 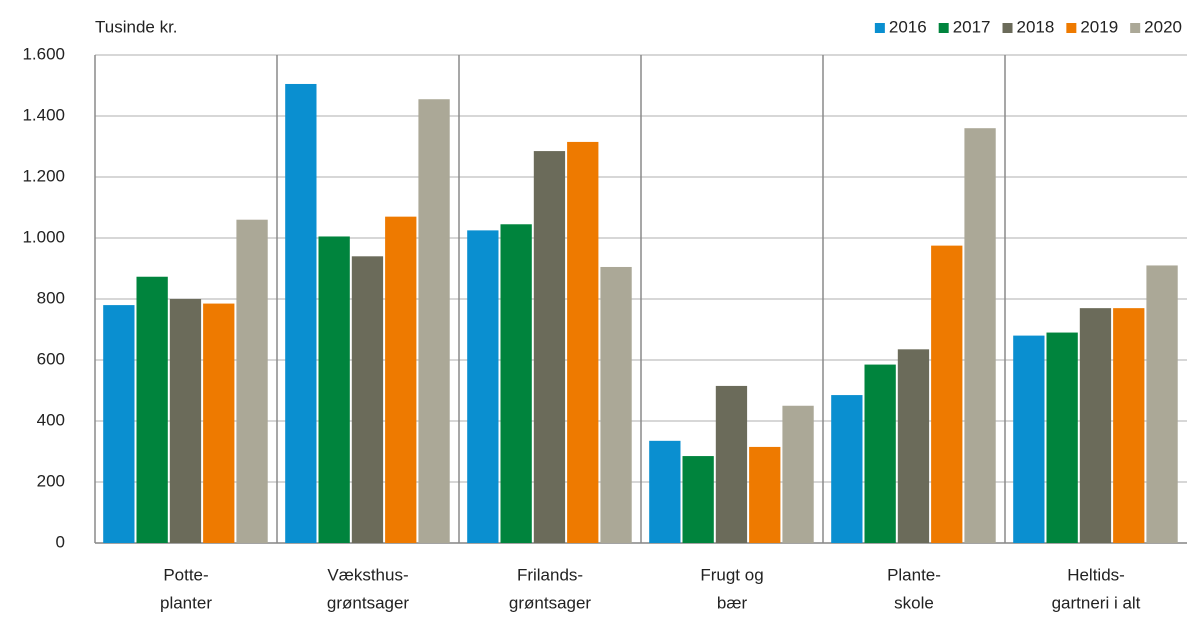 What do you see at coordinates (136, 26) in the screenshot?
I see `y-axis-label: Tusinde kr.` at bounding box center [136, 26].